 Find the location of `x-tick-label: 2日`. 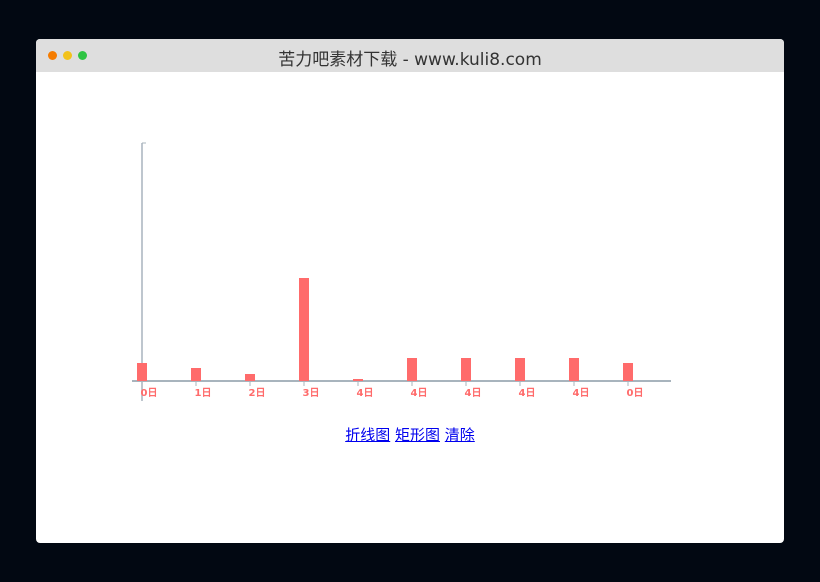

x-tick-label: 2日 is located at coordinates (257, 393).